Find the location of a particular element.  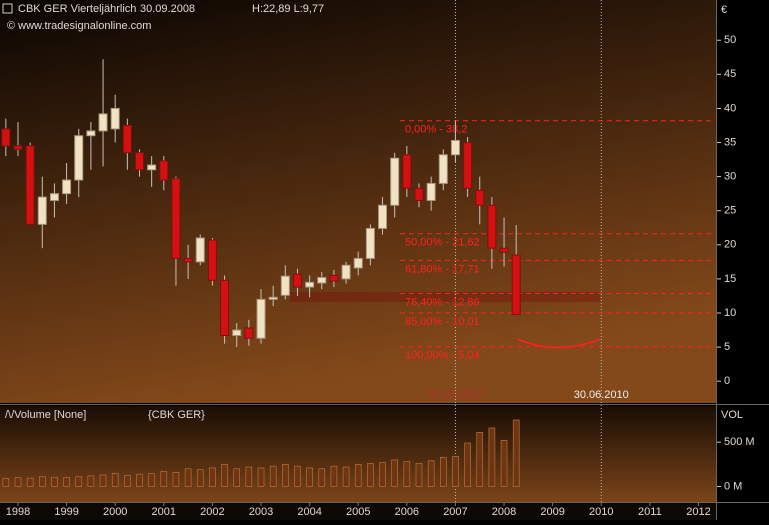

x-tick-label: 2005 is located at coordinates (358, 512).